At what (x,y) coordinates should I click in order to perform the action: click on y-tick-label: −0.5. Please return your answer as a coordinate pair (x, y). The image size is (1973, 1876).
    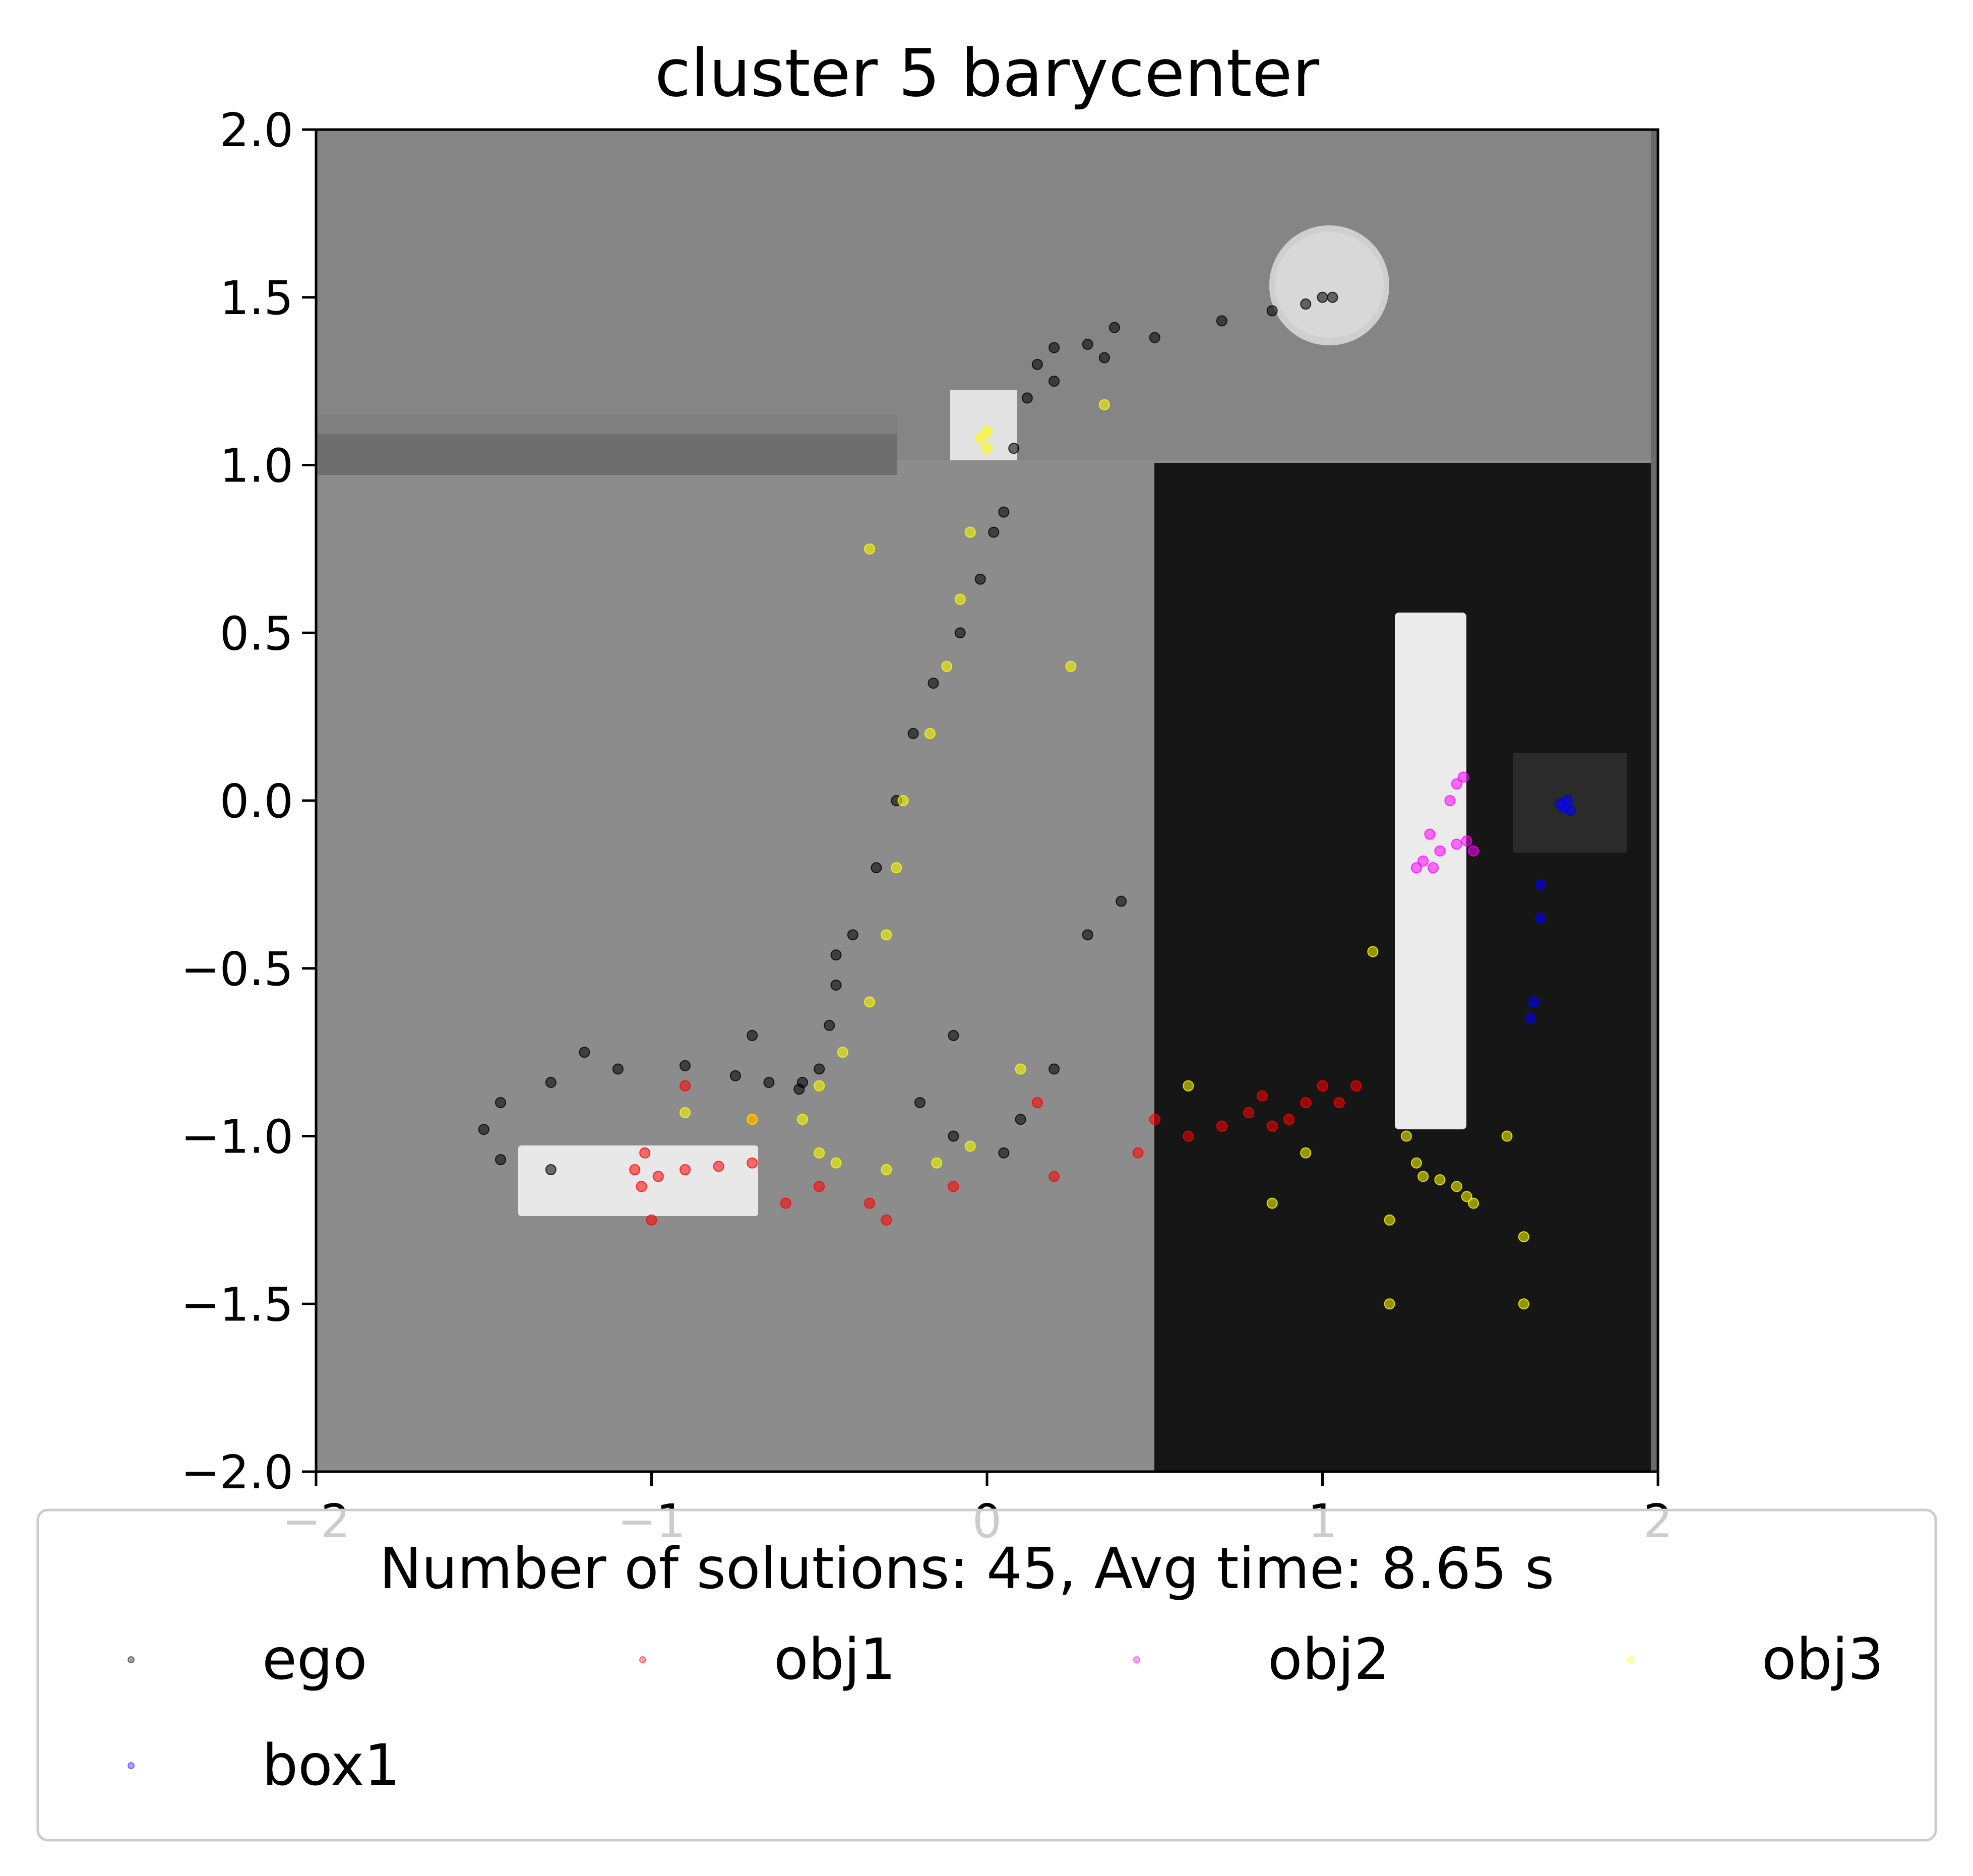
    Looking at the image, I should click on (237, 969).